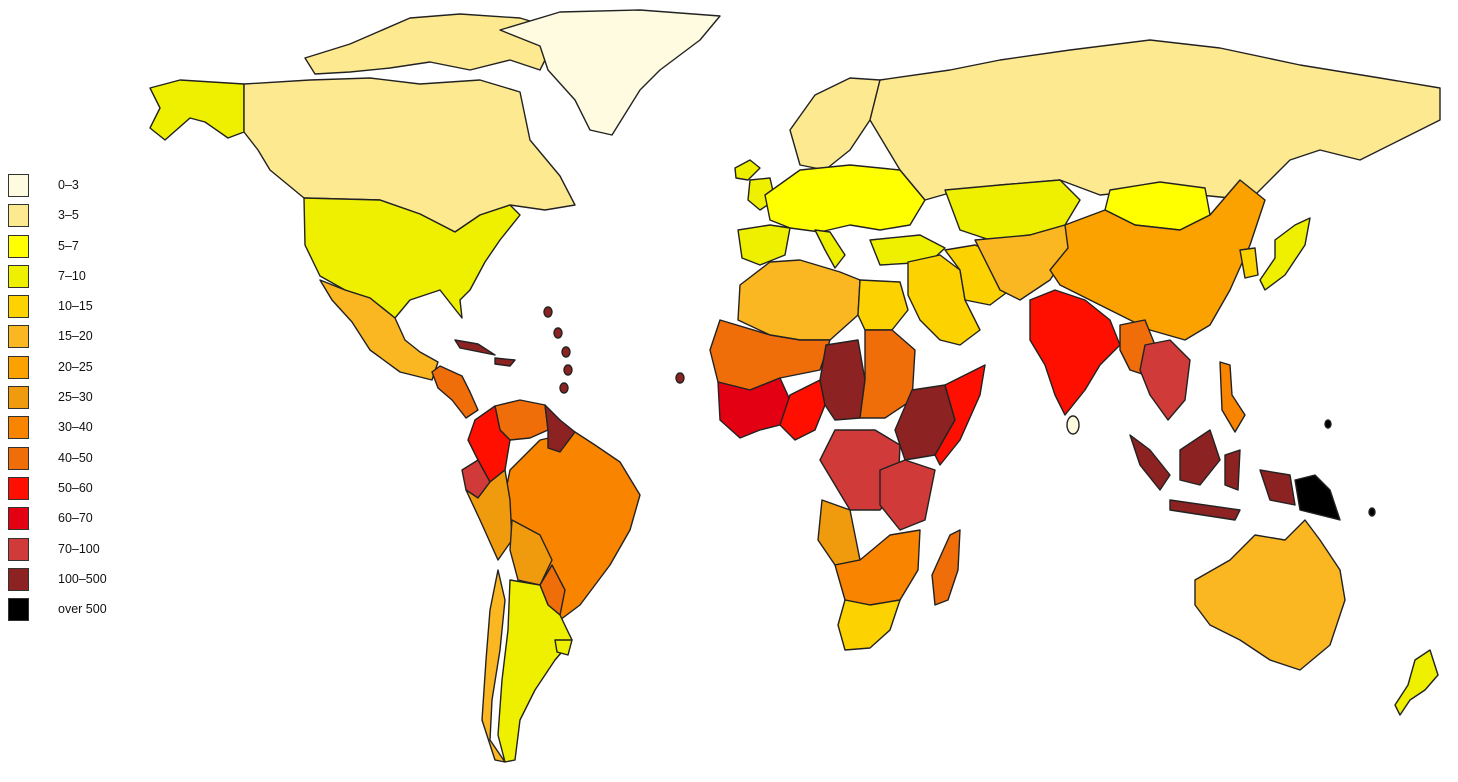  I want to click on region-madagascar, so click(946, 567).